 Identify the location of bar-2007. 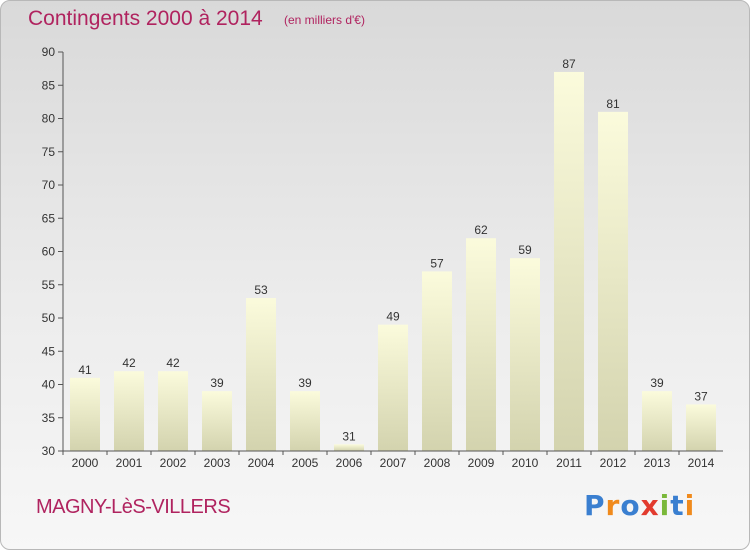
(393, 387).